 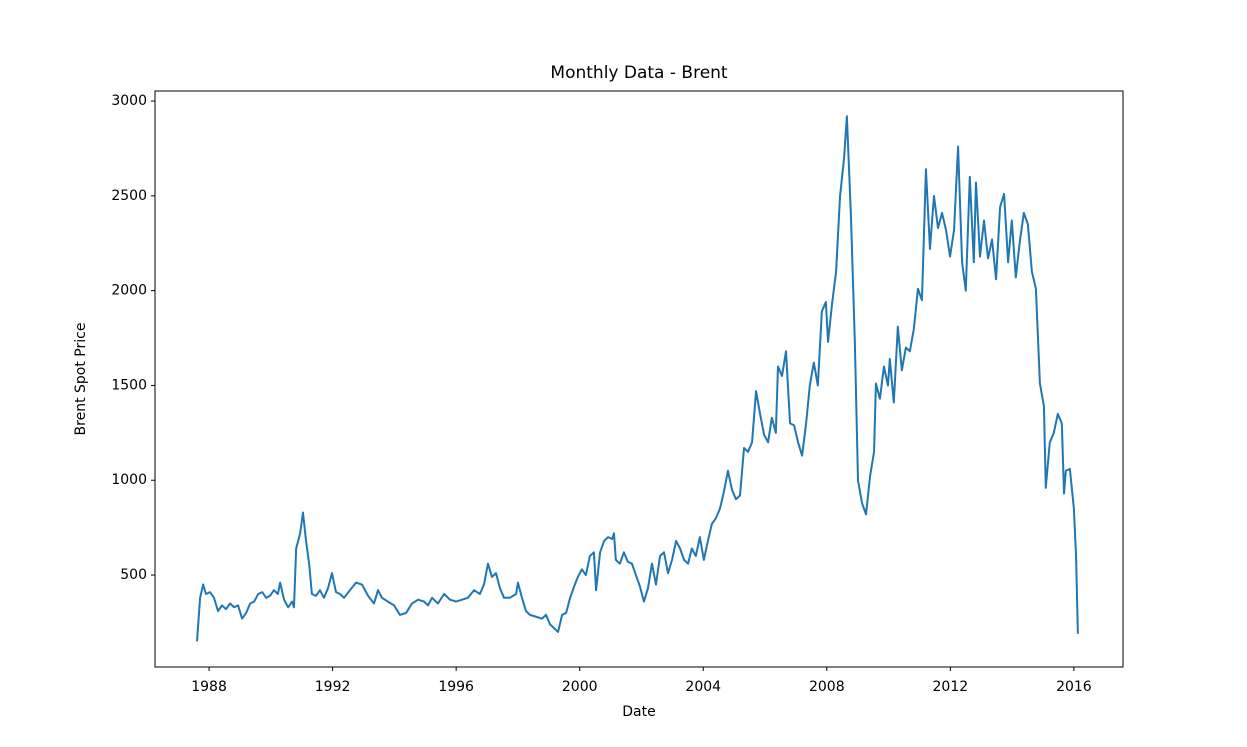 What do you see at coordinates (827, 687) in the screenshot?
I see `x-tick-label: 2008` at bounding box center [827, 687].